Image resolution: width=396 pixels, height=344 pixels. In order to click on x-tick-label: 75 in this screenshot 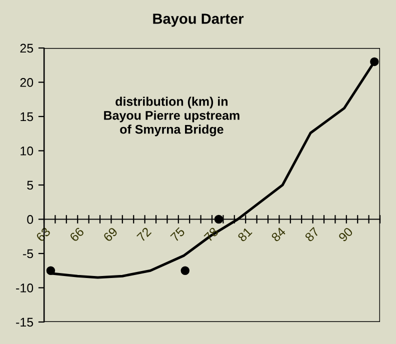, I will do `click(178, 234)`.